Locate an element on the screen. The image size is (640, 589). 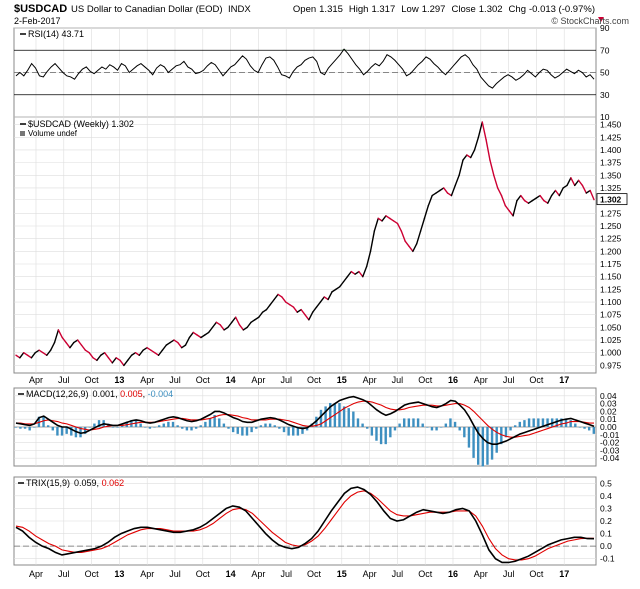
x-tick-label: 15 is located at coordinates (342, 574).